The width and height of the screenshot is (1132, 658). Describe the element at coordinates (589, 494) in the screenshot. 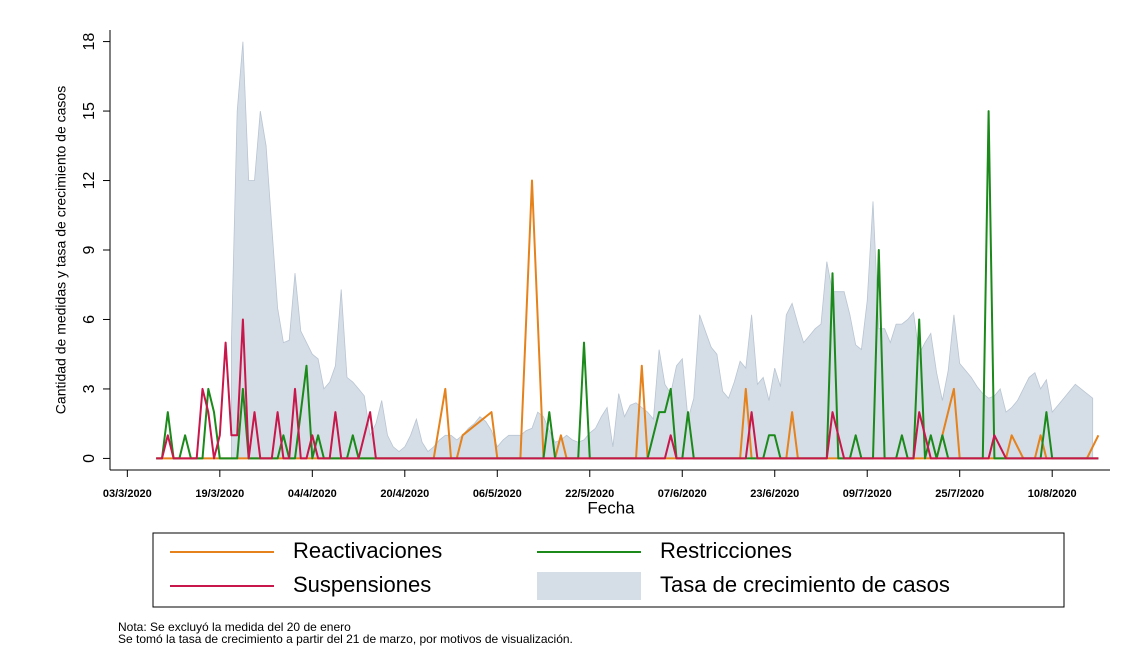

I see `x-tick-label: 22/5/2020` at that location.